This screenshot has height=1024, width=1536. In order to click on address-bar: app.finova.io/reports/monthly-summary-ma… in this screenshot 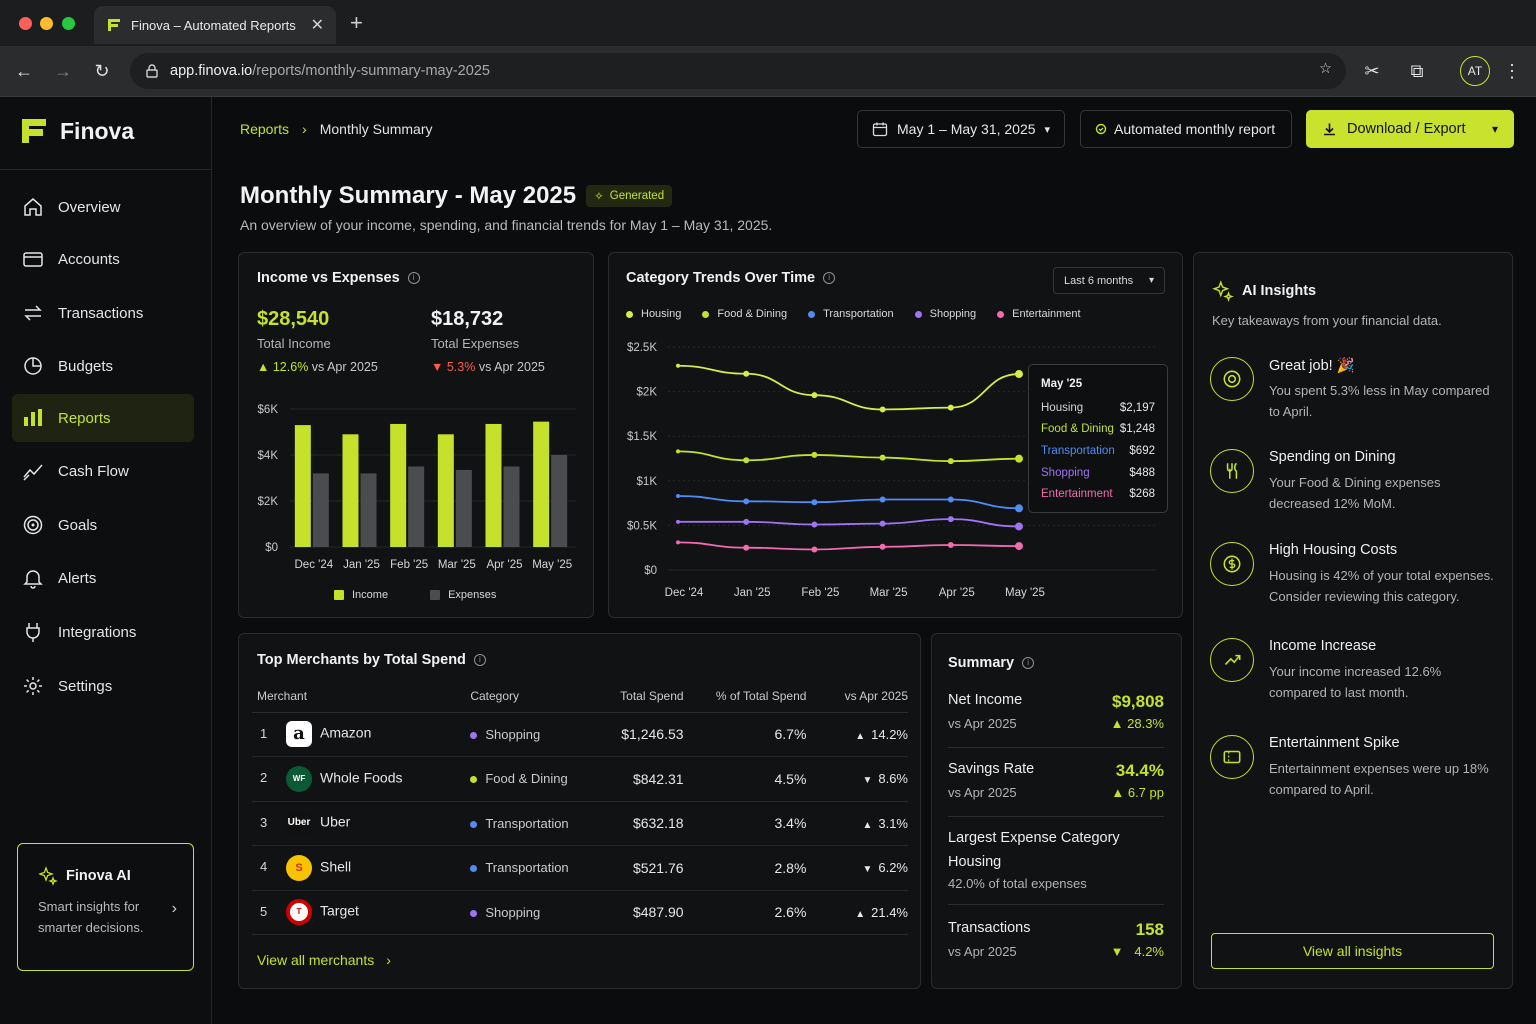, I will do `click(738, 71)`.